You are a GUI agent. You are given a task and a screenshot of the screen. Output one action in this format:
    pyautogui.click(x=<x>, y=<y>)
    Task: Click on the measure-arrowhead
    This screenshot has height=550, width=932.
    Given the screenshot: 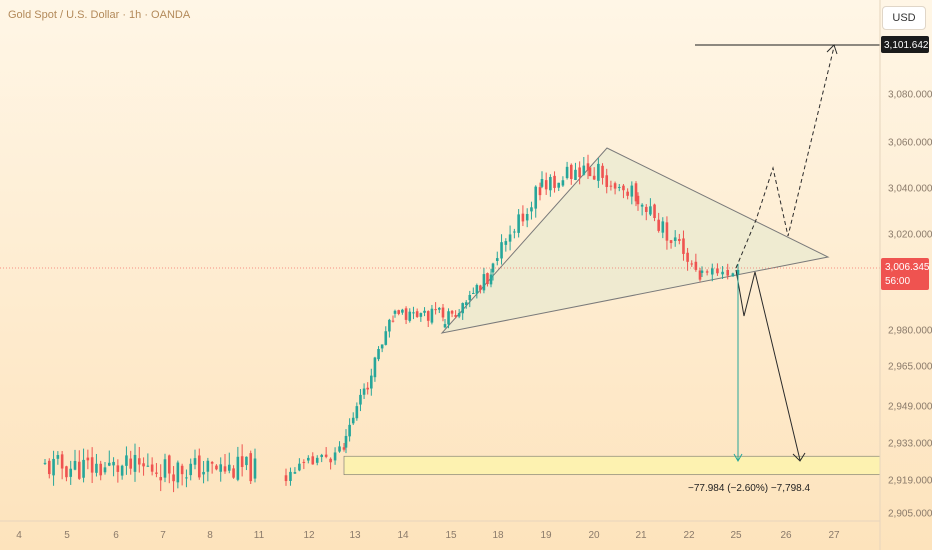 What is the action you would take?
    pyautogui.click(x=738, y=458)
    